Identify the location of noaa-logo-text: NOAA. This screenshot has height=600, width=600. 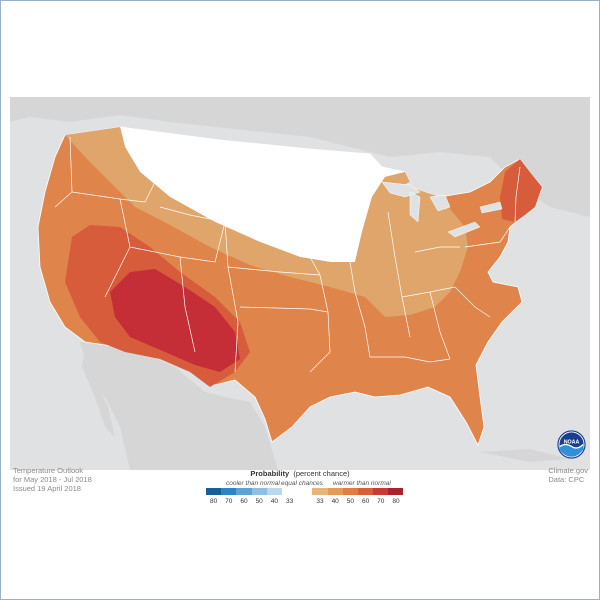
(572, 443).